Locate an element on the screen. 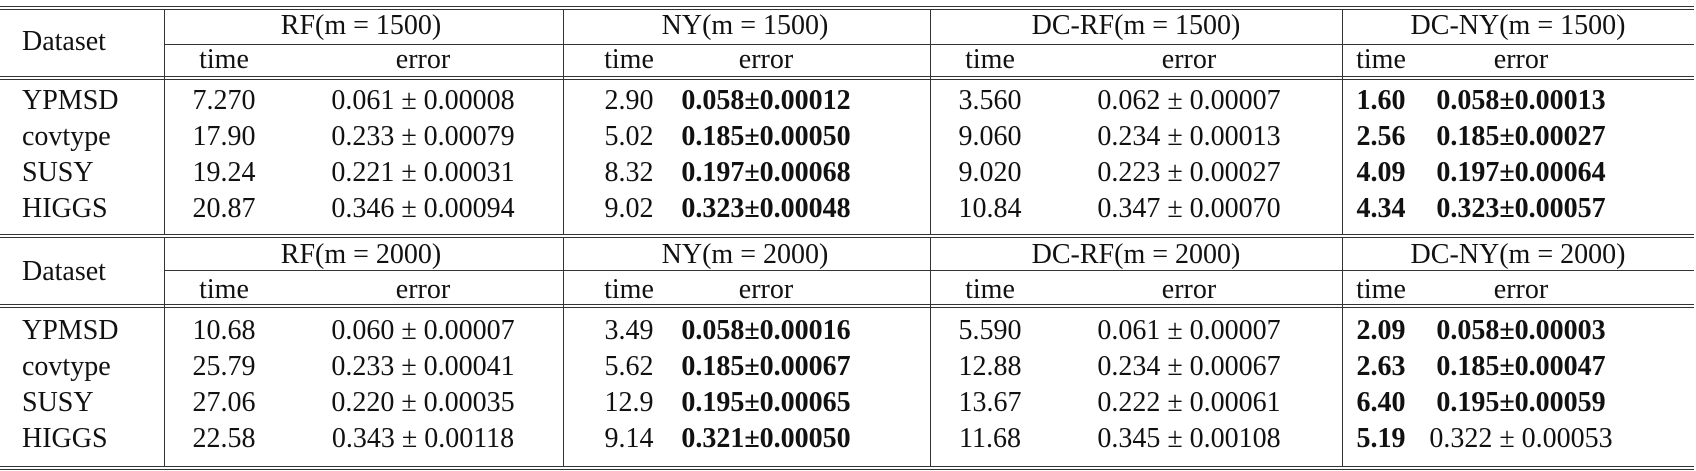 This screenshot has height=471, width=1696. time-cell: 20.87 is located at coordinates (224, 208).